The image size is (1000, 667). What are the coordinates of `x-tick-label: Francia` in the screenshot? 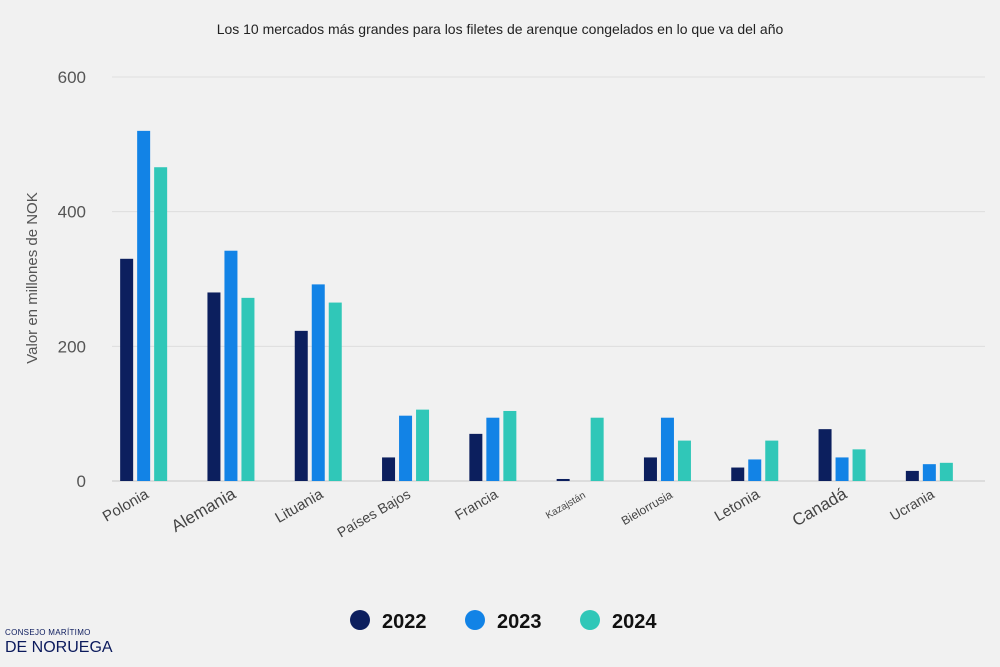 It's located at (476, 504).